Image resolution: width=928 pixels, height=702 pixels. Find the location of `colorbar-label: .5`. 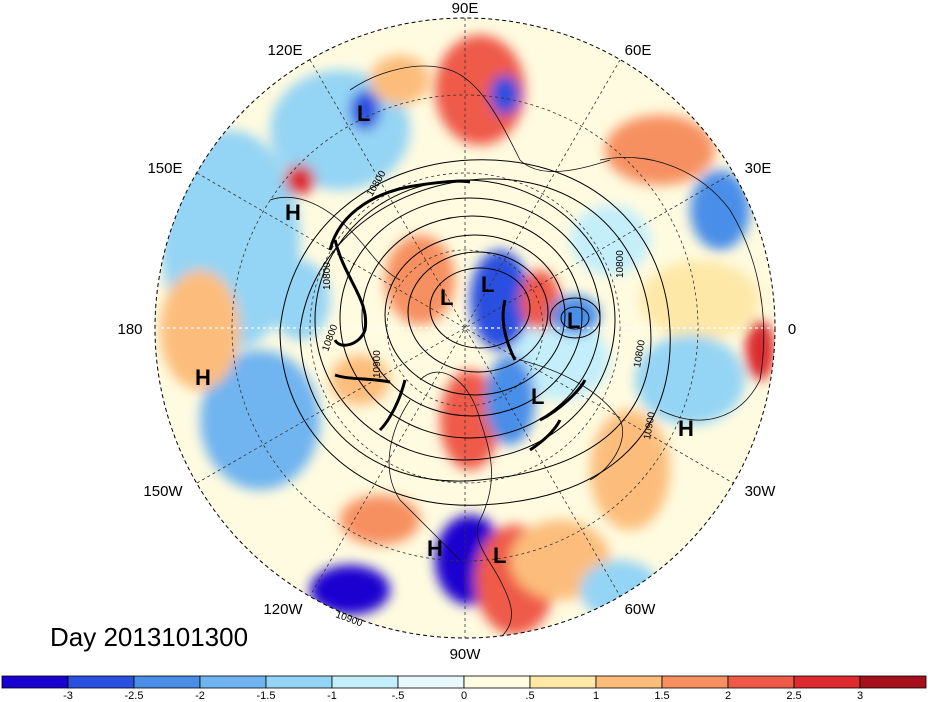

colorbar-label: .5 is located at coordinates (529, 696).